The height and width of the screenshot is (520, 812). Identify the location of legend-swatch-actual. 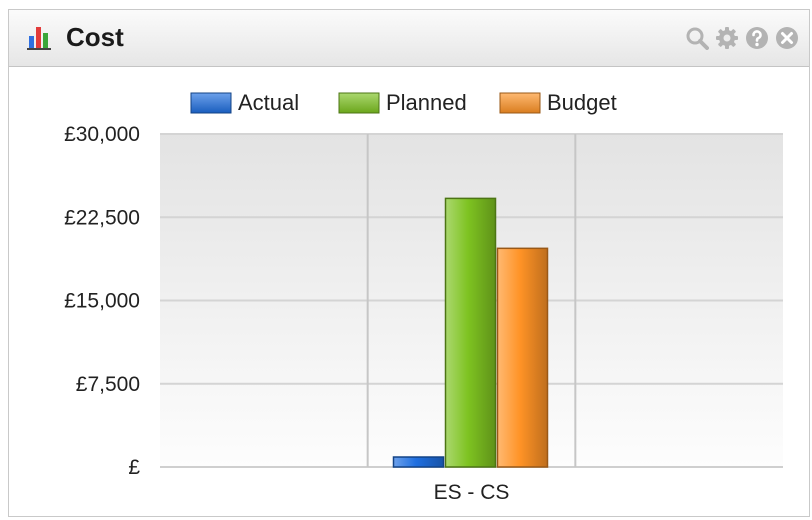
(211, 103).